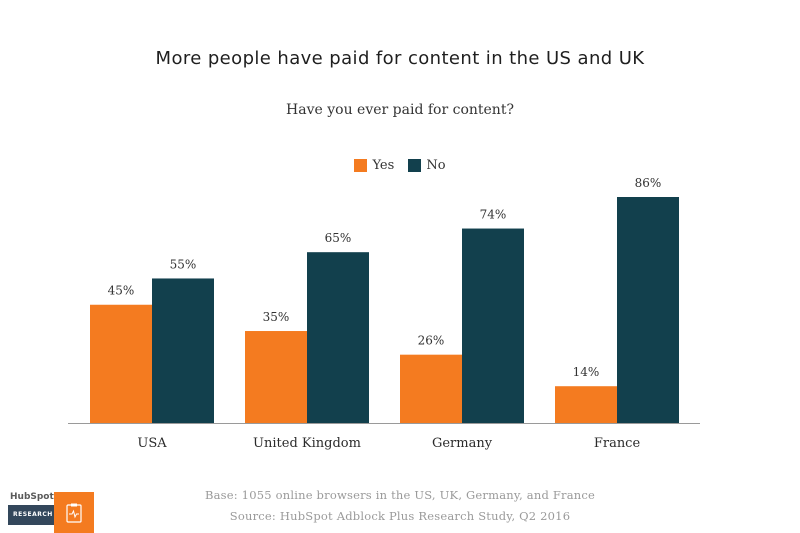  I want to click on data-label-no: 74%, so click(493, 215).